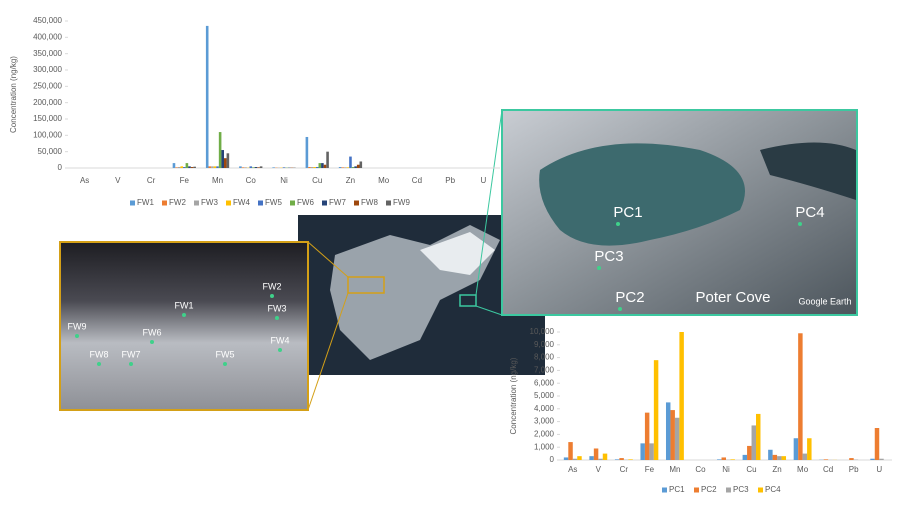 This screenshot has width=915, height=511. Describe the element at coordinates (99, 354) in the screenshot. I see `site-label: FW8` at that location.